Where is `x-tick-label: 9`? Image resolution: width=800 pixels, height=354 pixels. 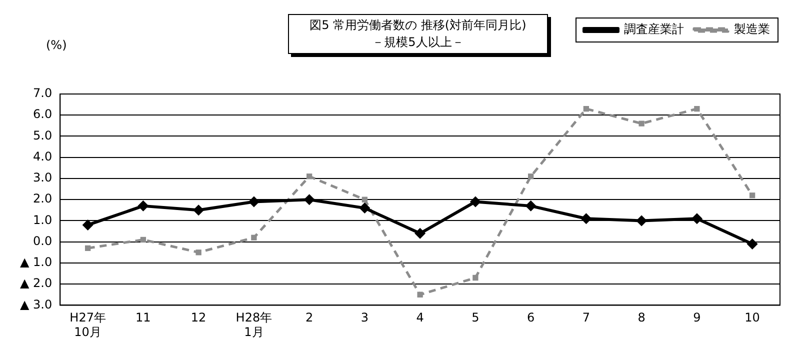
x-tick-label: 9 is located at coordinates (697, 317).